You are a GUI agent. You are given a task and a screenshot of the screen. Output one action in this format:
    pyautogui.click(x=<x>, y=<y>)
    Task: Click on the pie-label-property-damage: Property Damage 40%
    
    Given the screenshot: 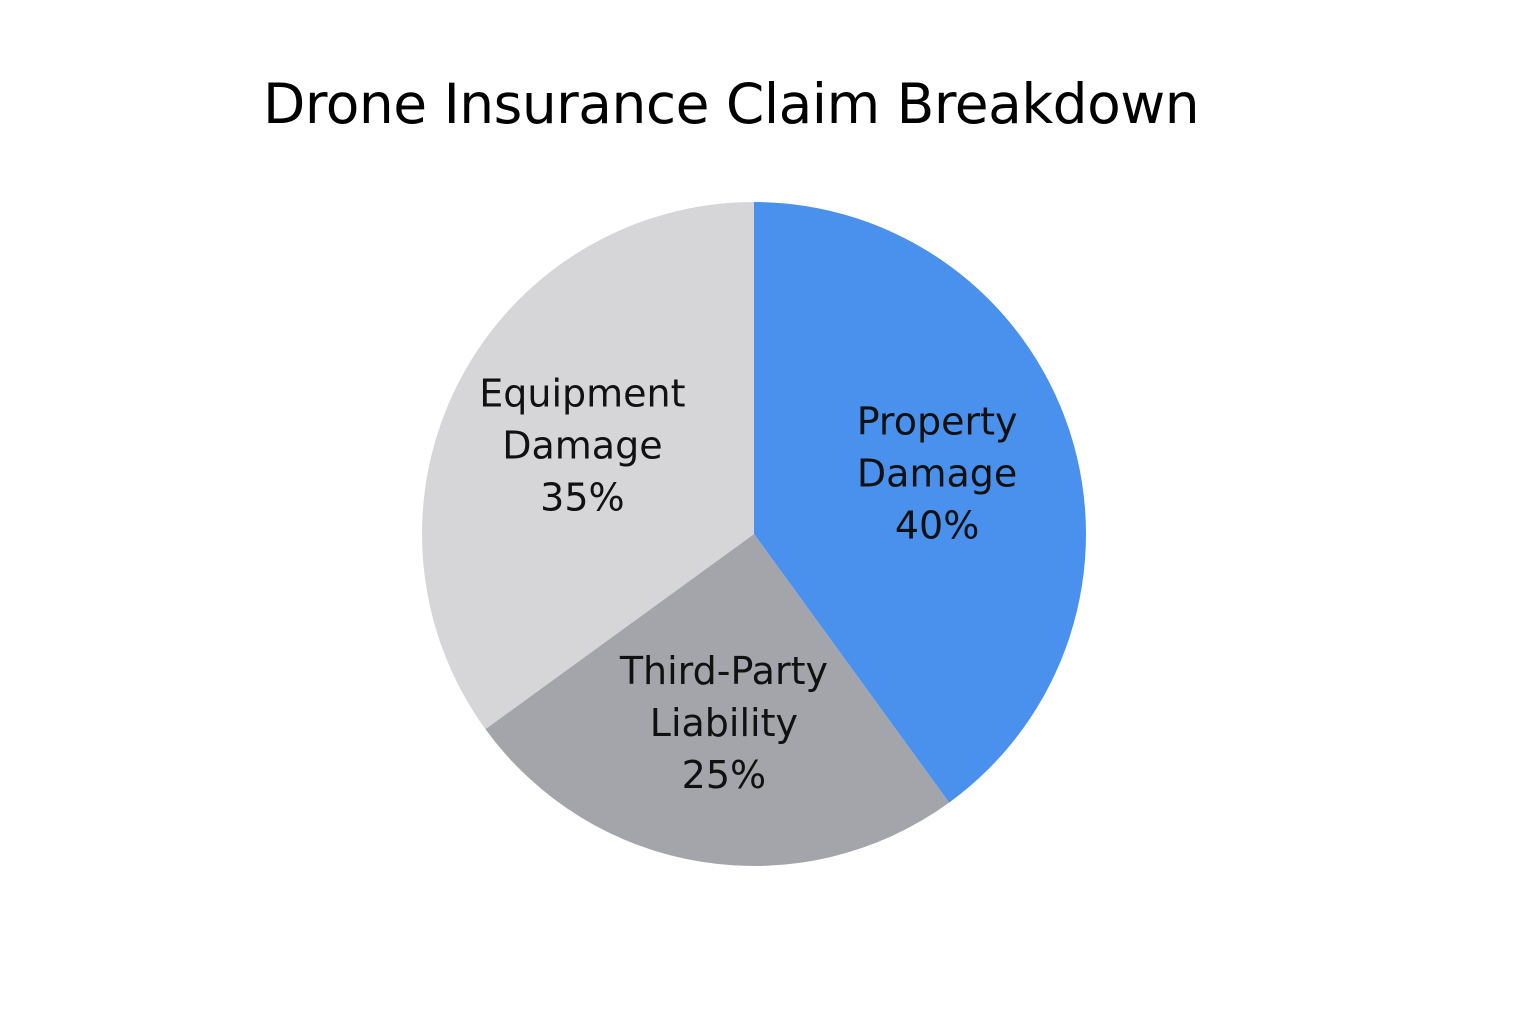 What is the action you would take?
    pyautogui.click(x=937, y=474)
    